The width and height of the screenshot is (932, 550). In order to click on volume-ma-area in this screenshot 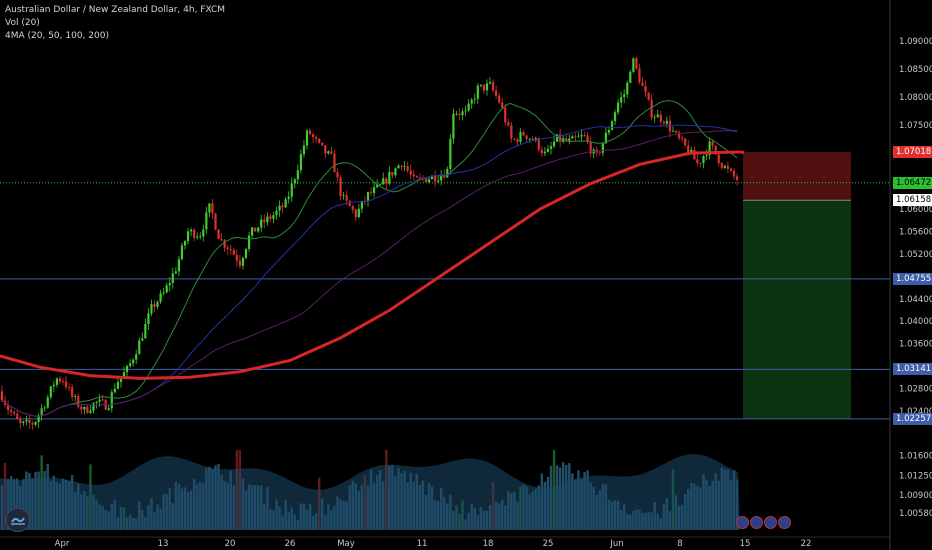, I will do `click(370, 492)`.